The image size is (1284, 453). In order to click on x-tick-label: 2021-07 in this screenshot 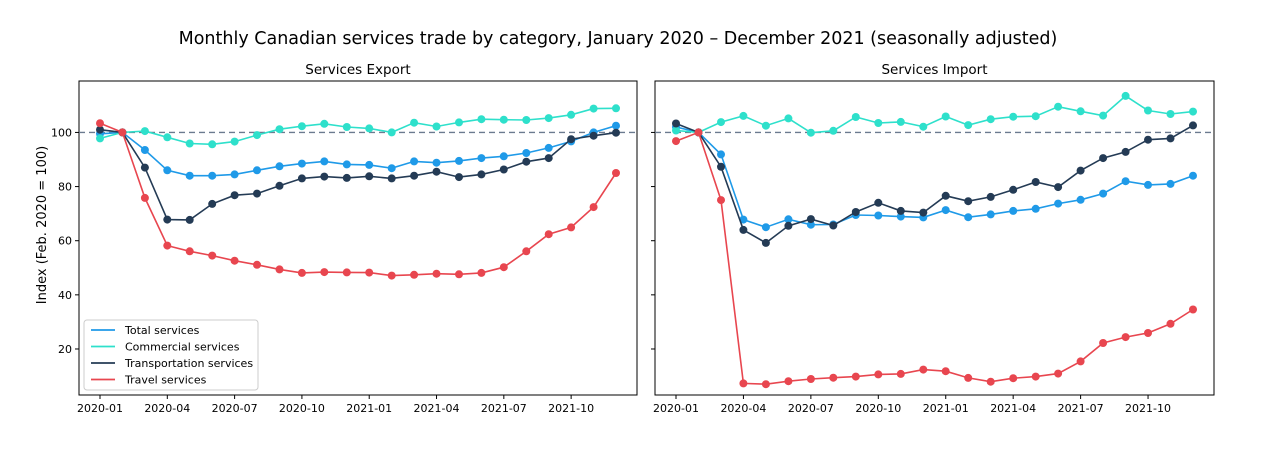, I will do `click(504, 408)`.